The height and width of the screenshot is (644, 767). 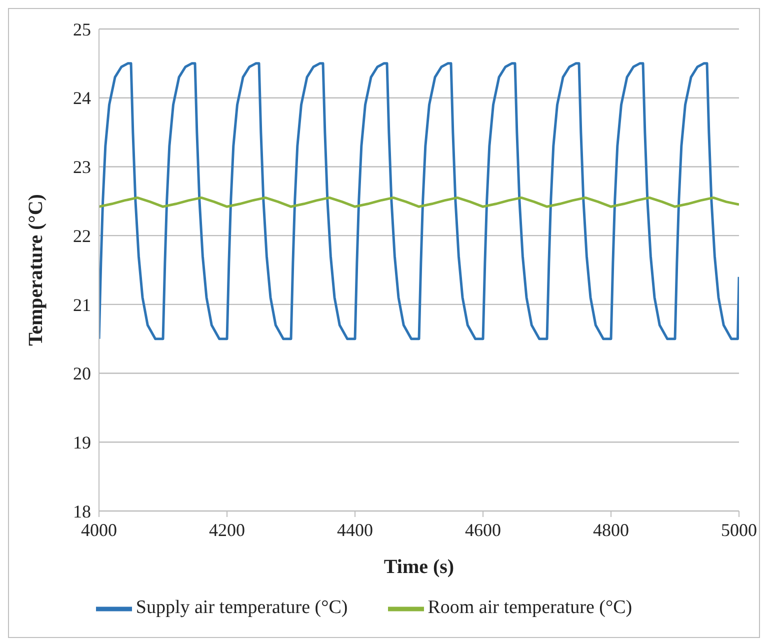 What do you see at coordinates (242, 607) in the screenshot?
I see `legend-label: Supply air temperature (°C)` at bounding box center [242, 607].